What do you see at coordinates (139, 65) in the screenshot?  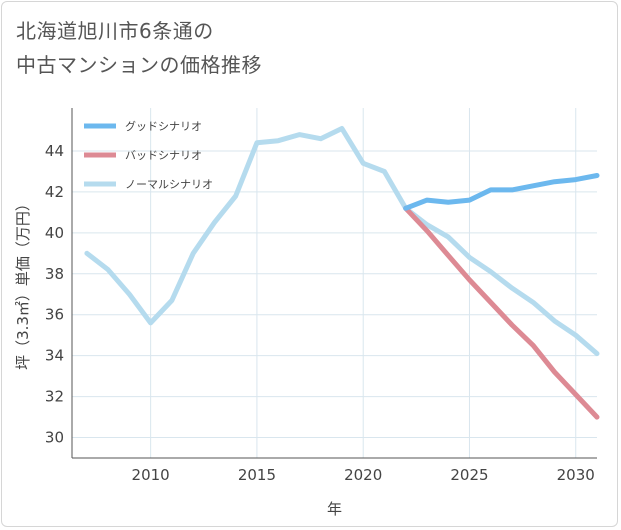 I see `chart-title-line2: 中古マンションの価格推移` at bounding box center [139, 65].